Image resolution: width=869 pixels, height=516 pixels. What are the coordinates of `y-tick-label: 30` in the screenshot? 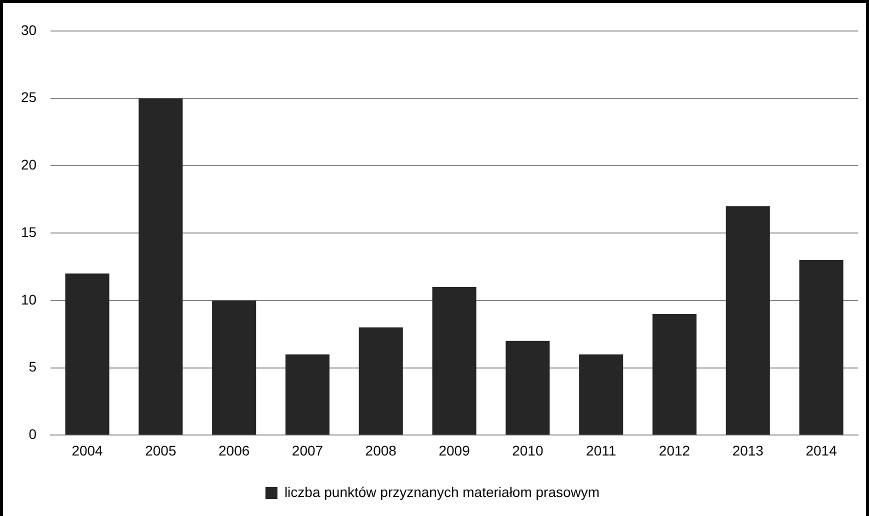 It's located at (28, 30).